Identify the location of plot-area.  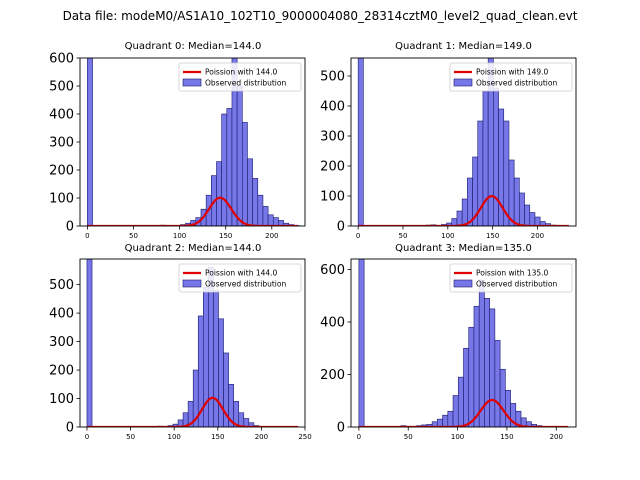
(463, 343).